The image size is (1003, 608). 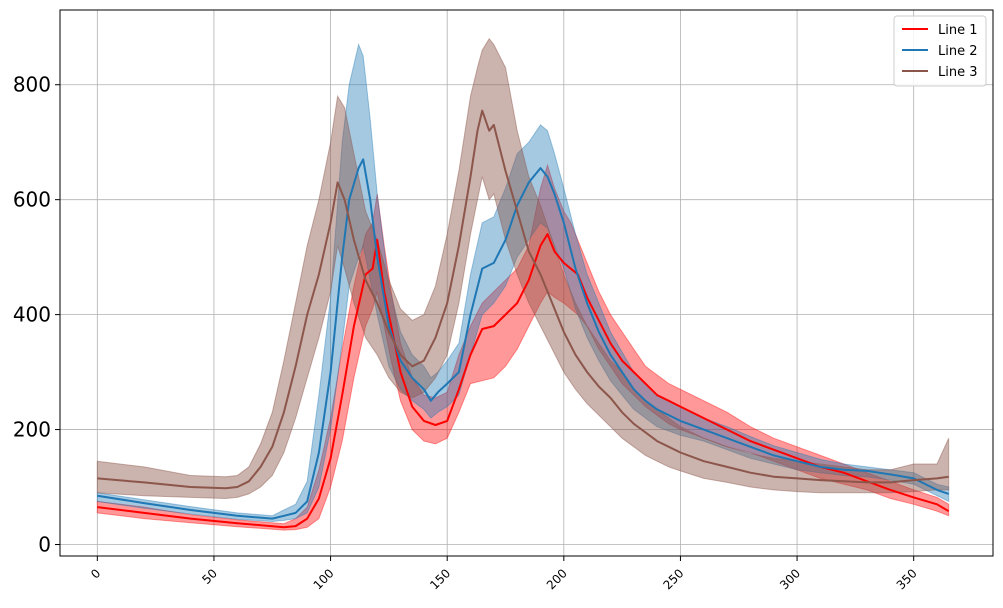 I want to click on y-axis-ticks: 0 200 400 600 800, so click(x=36, y=315).